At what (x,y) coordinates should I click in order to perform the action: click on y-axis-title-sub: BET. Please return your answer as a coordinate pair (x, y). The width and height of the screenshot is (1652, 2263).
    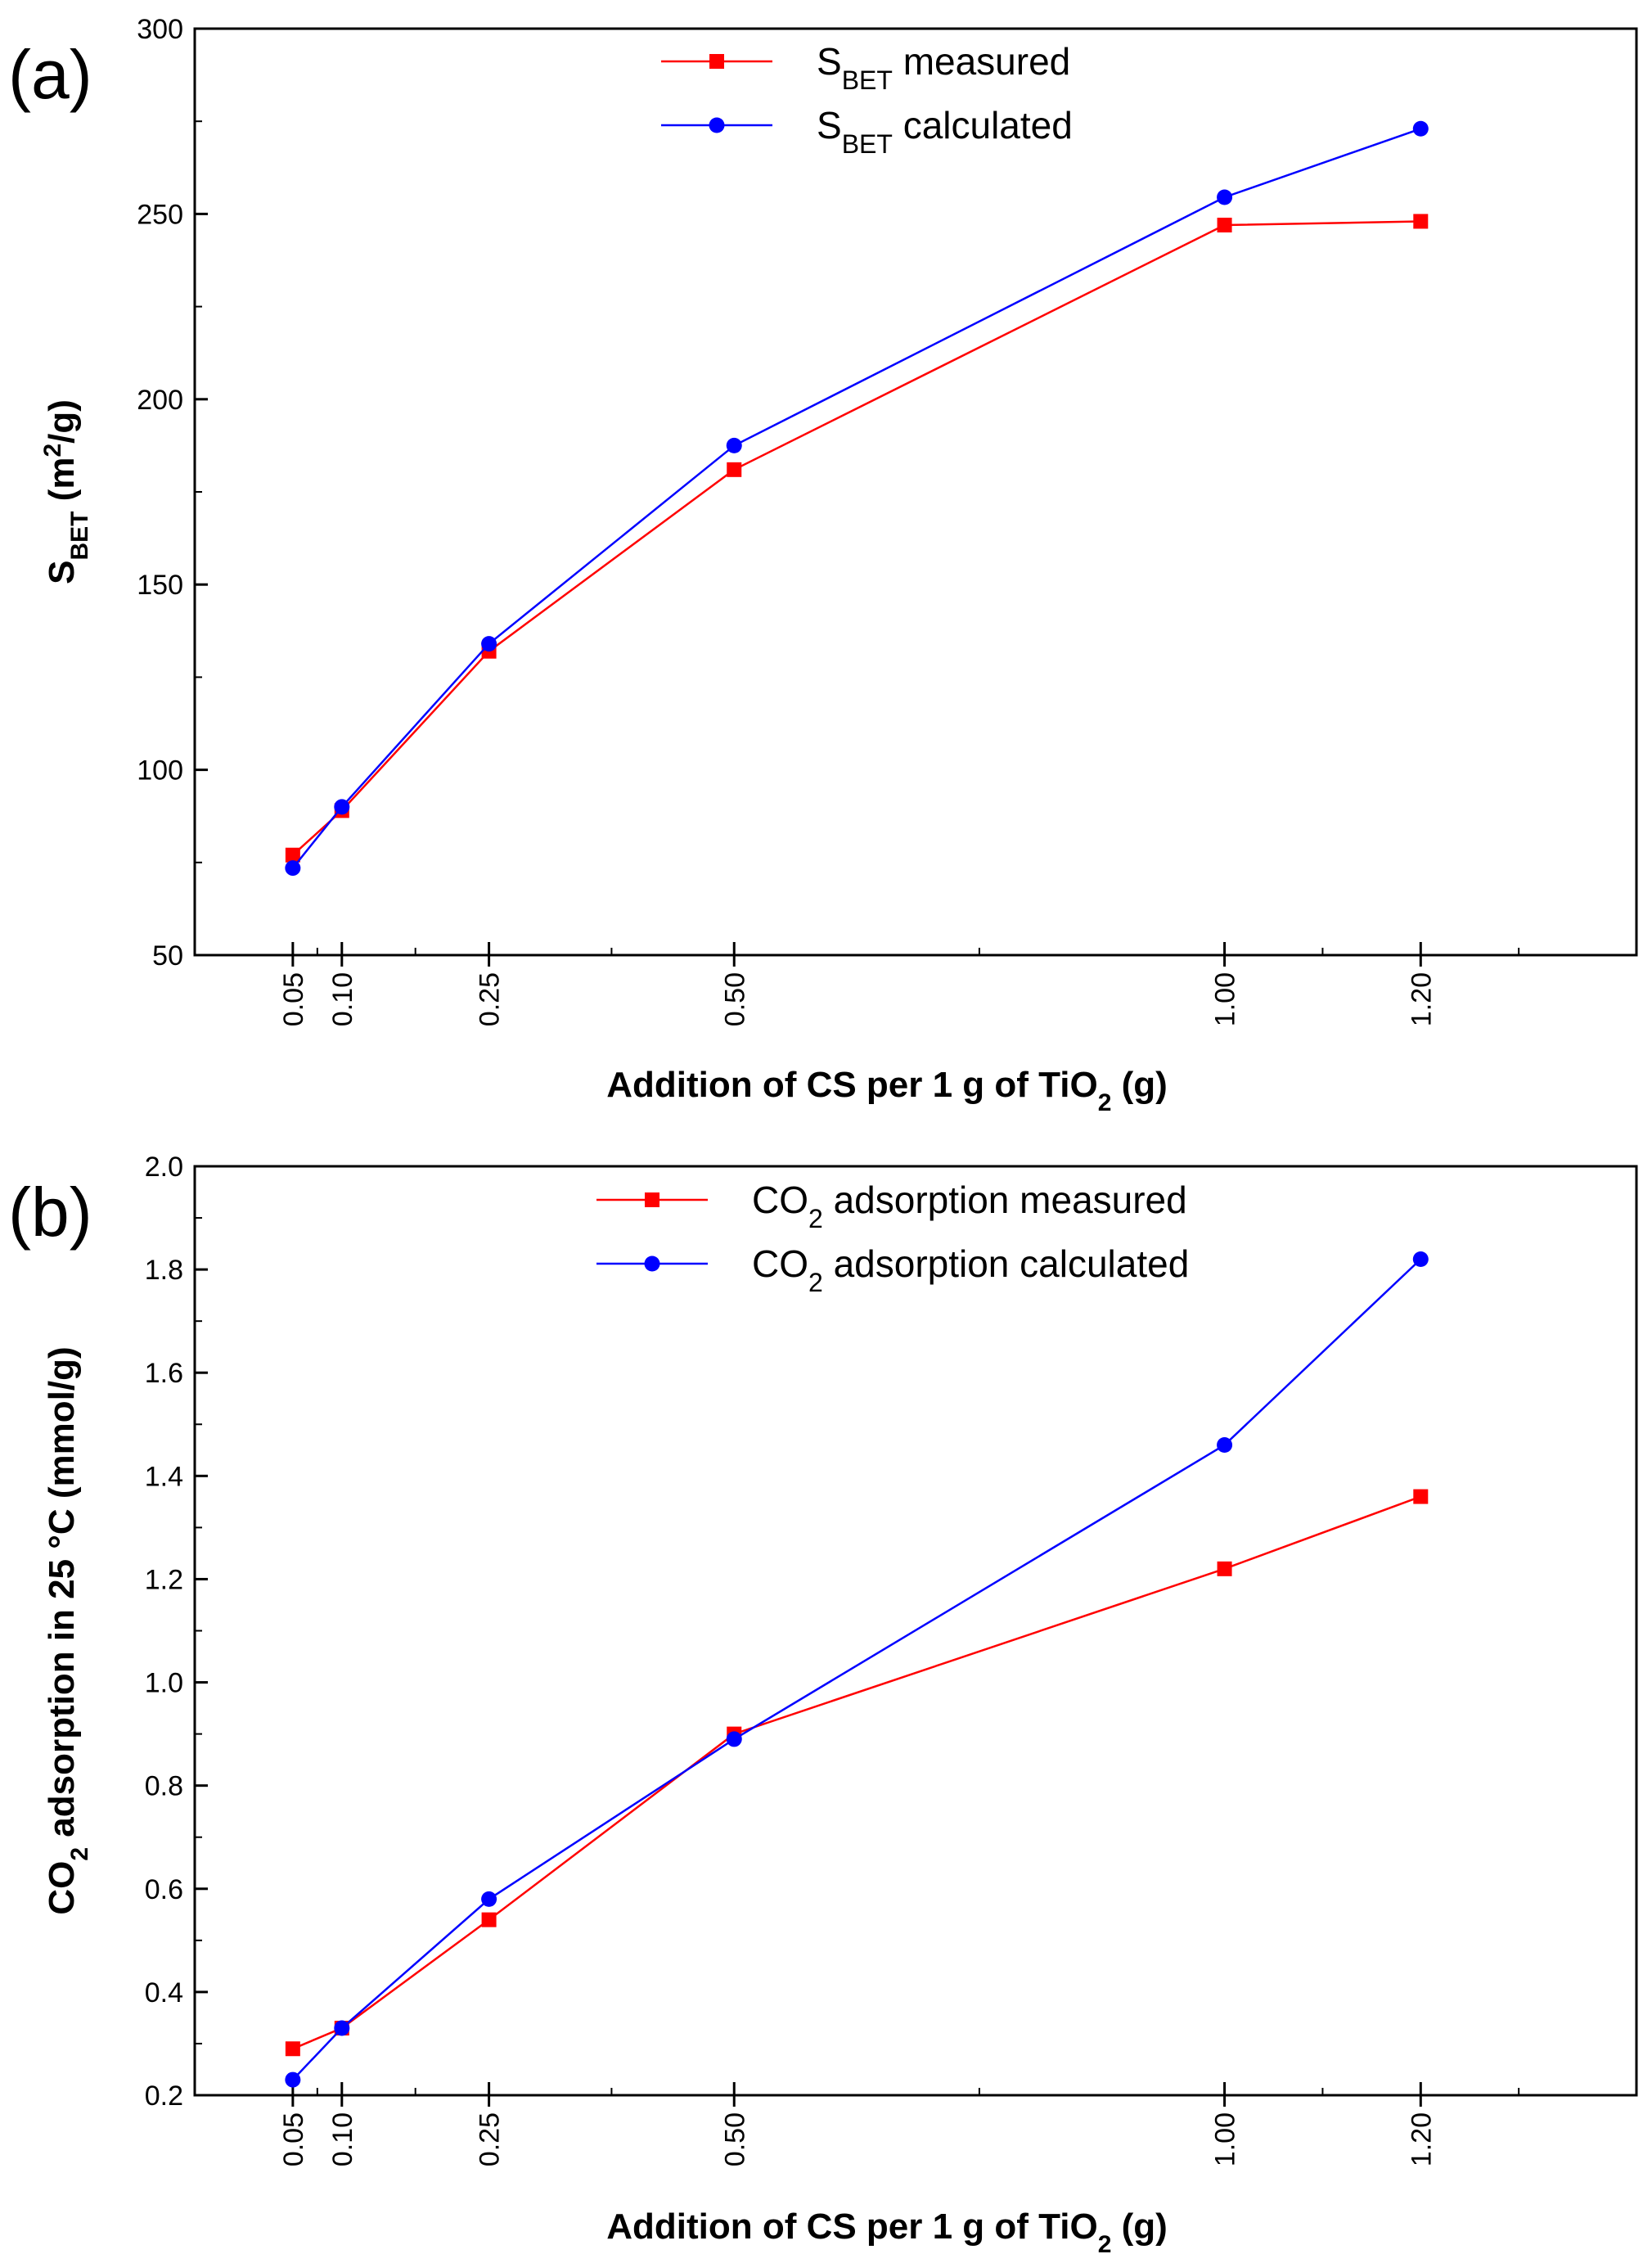
    Looking at the image, I should click on (79, 536).